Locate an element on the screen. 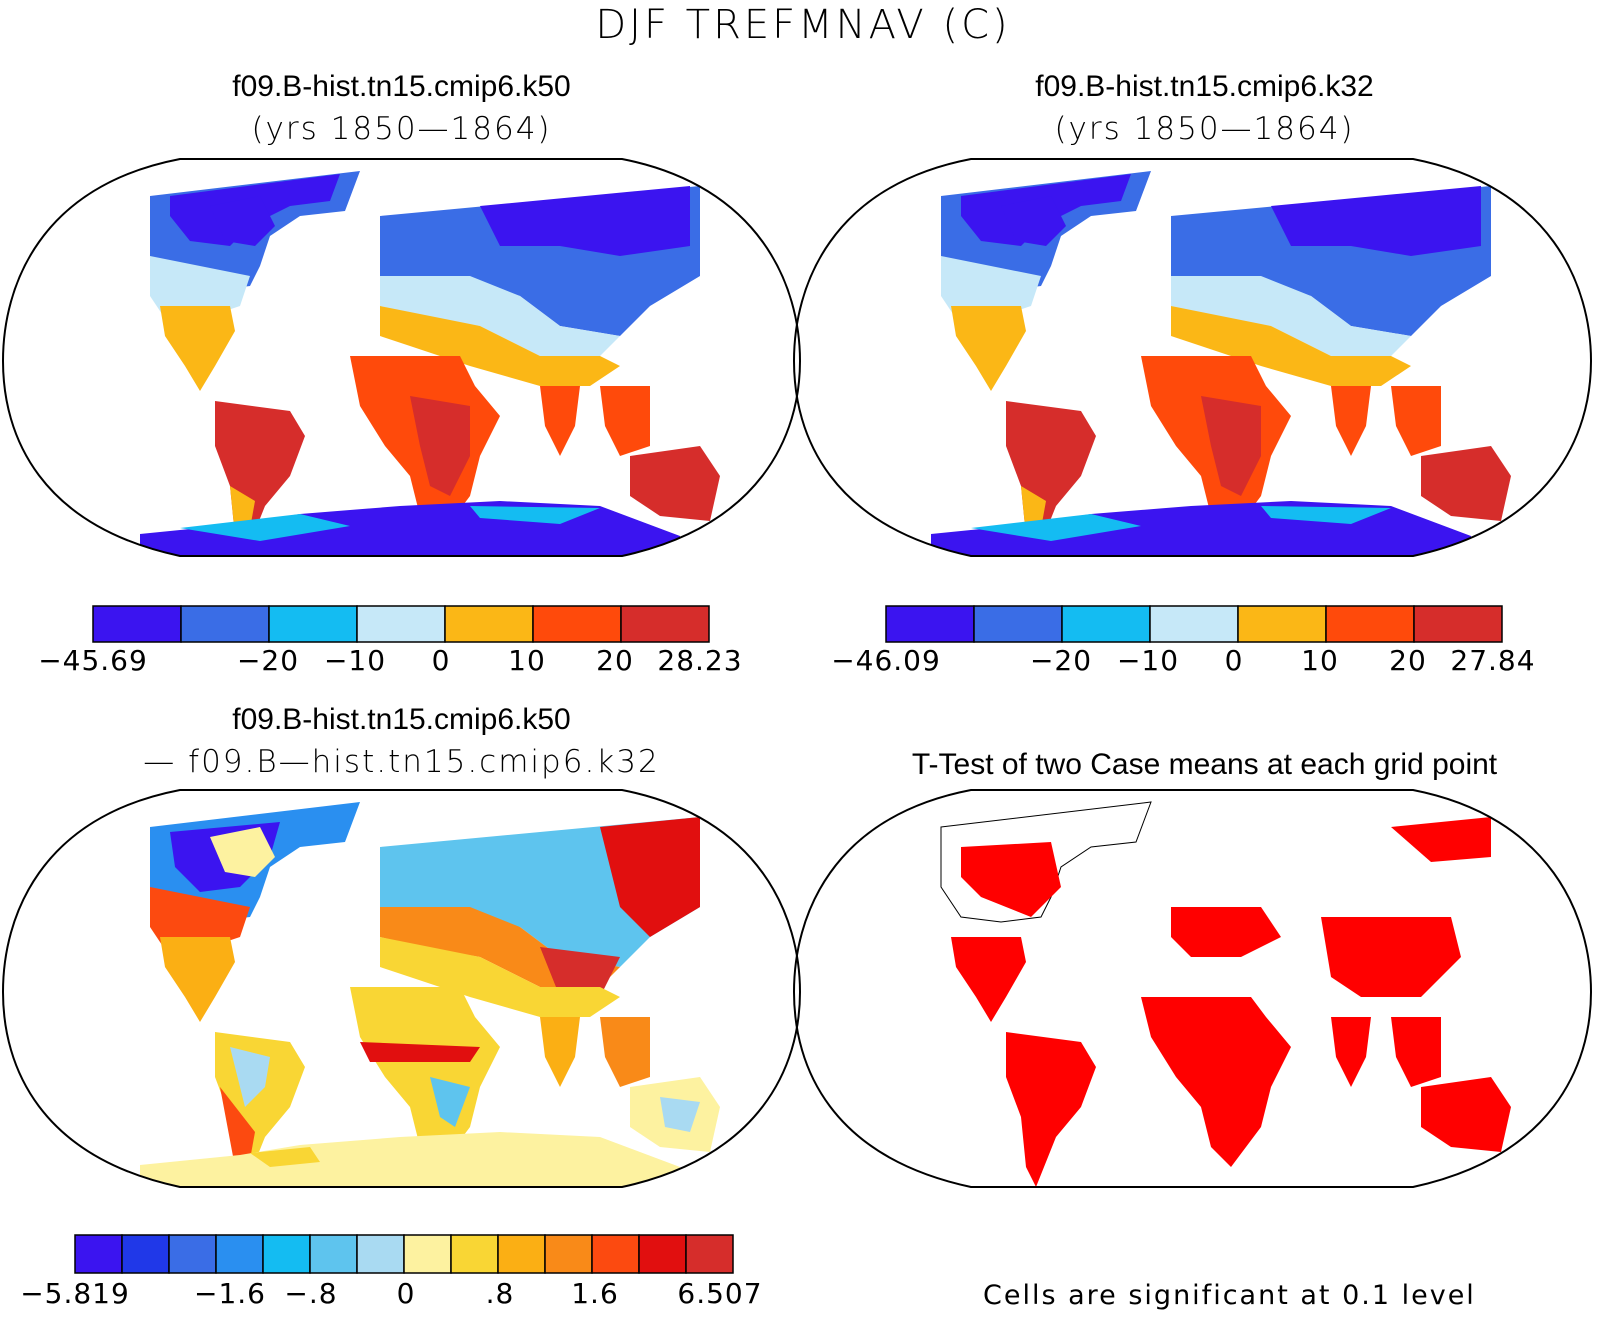 The height and width of the screenshot is (1327, 1606). colorbar-labels: −45.69 −20 −10 0 10 20 28.23 is located at coordinates (390, 658).